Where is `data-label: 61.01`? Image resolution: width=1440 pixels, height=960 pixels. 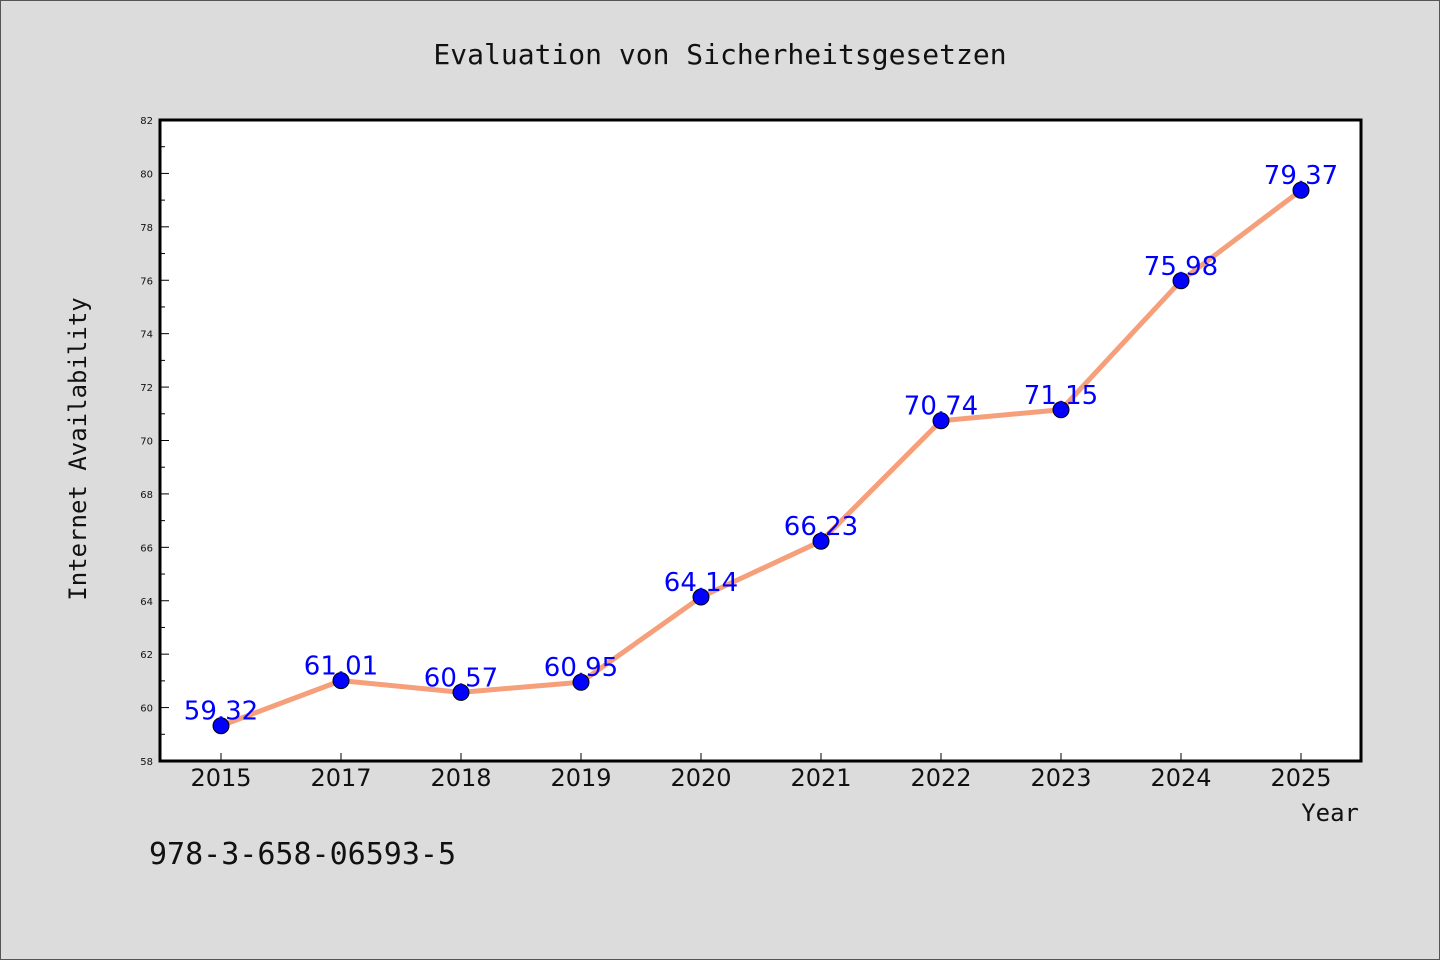 data-label: 61.01 is located at coordinates (341, 667).